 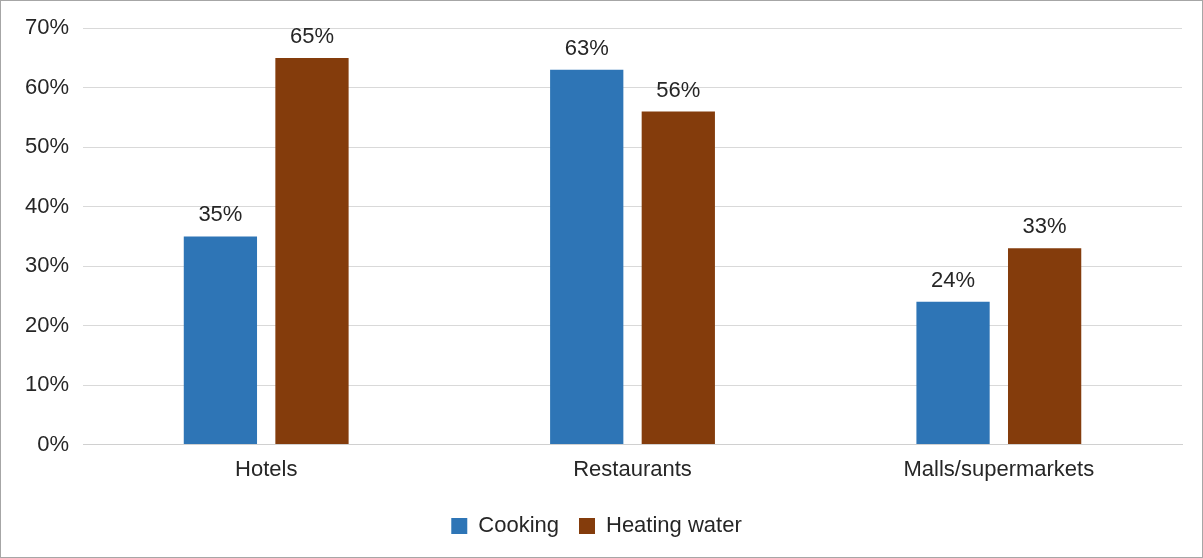 What do you see at coordinates (953, 279) in the screenshot?
I see `data-label: 24%` at bounding box center [953, 279].